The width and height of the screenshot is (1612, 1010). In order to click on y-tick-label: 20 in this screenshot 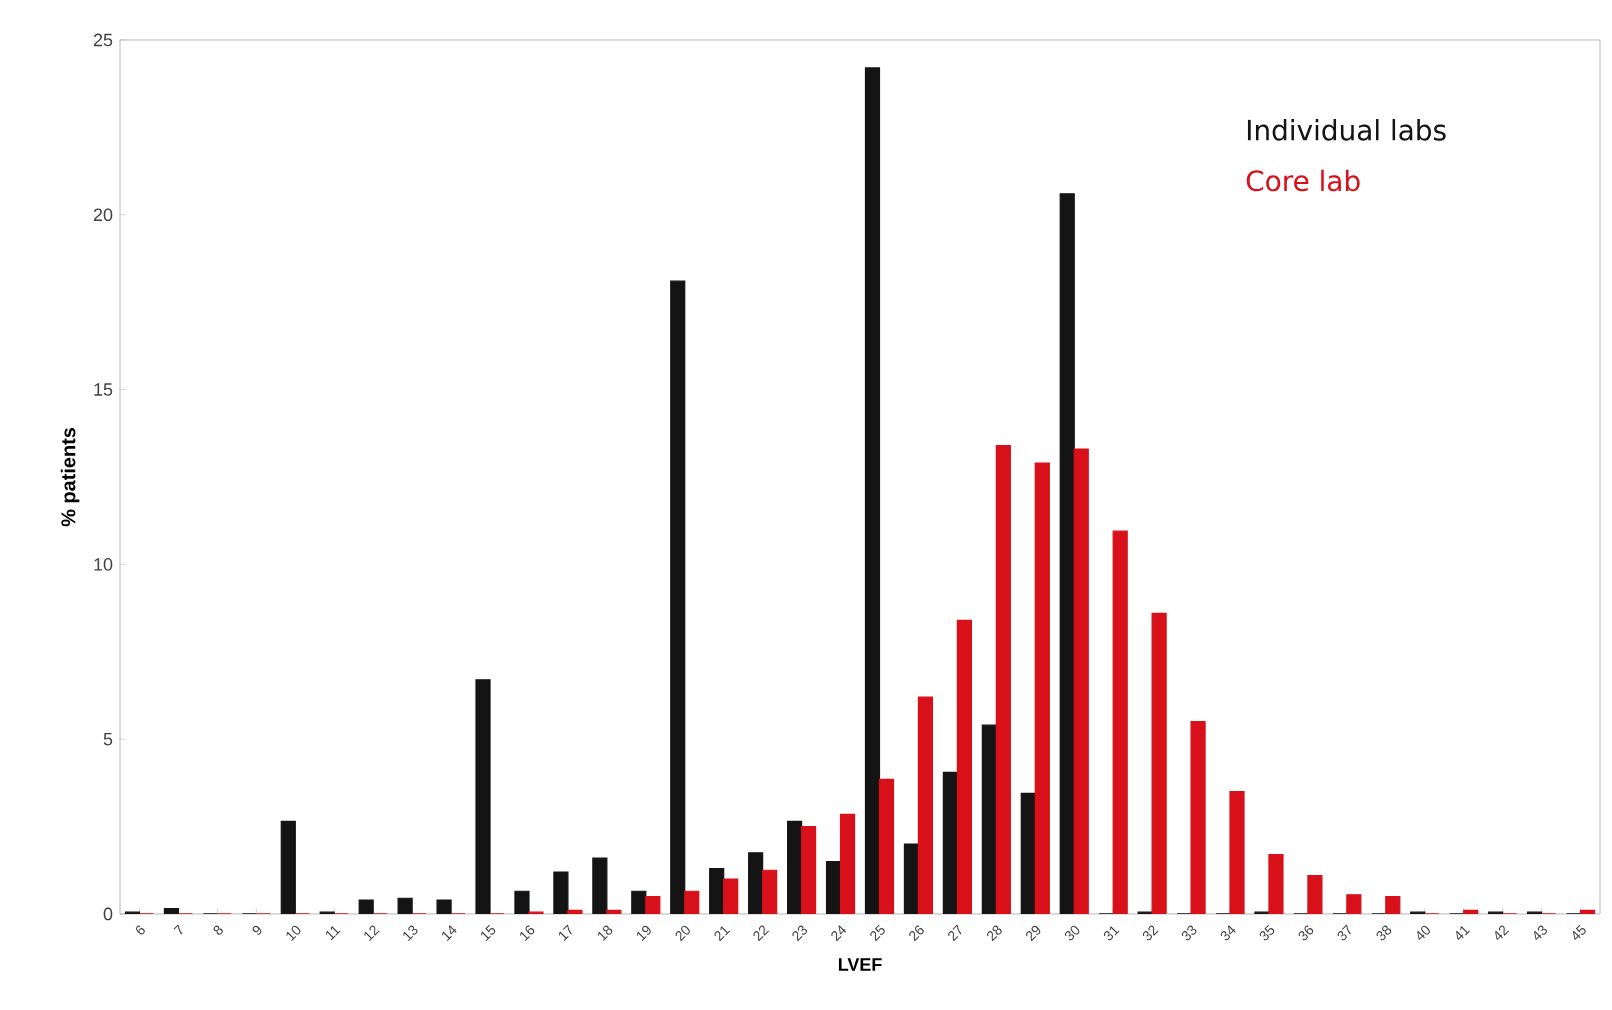, I will do `click(103, 215)`.